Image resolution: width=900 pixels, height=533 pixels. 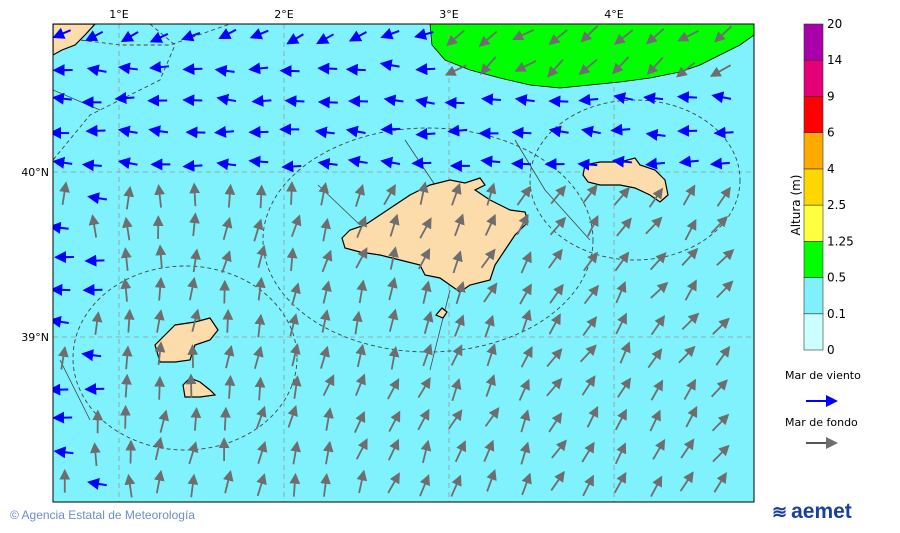 What do you see at coordinates (812, 512) in the screenshot?
I see `aemet-logo: ≋ aemet` at bounding box center [812, 512].